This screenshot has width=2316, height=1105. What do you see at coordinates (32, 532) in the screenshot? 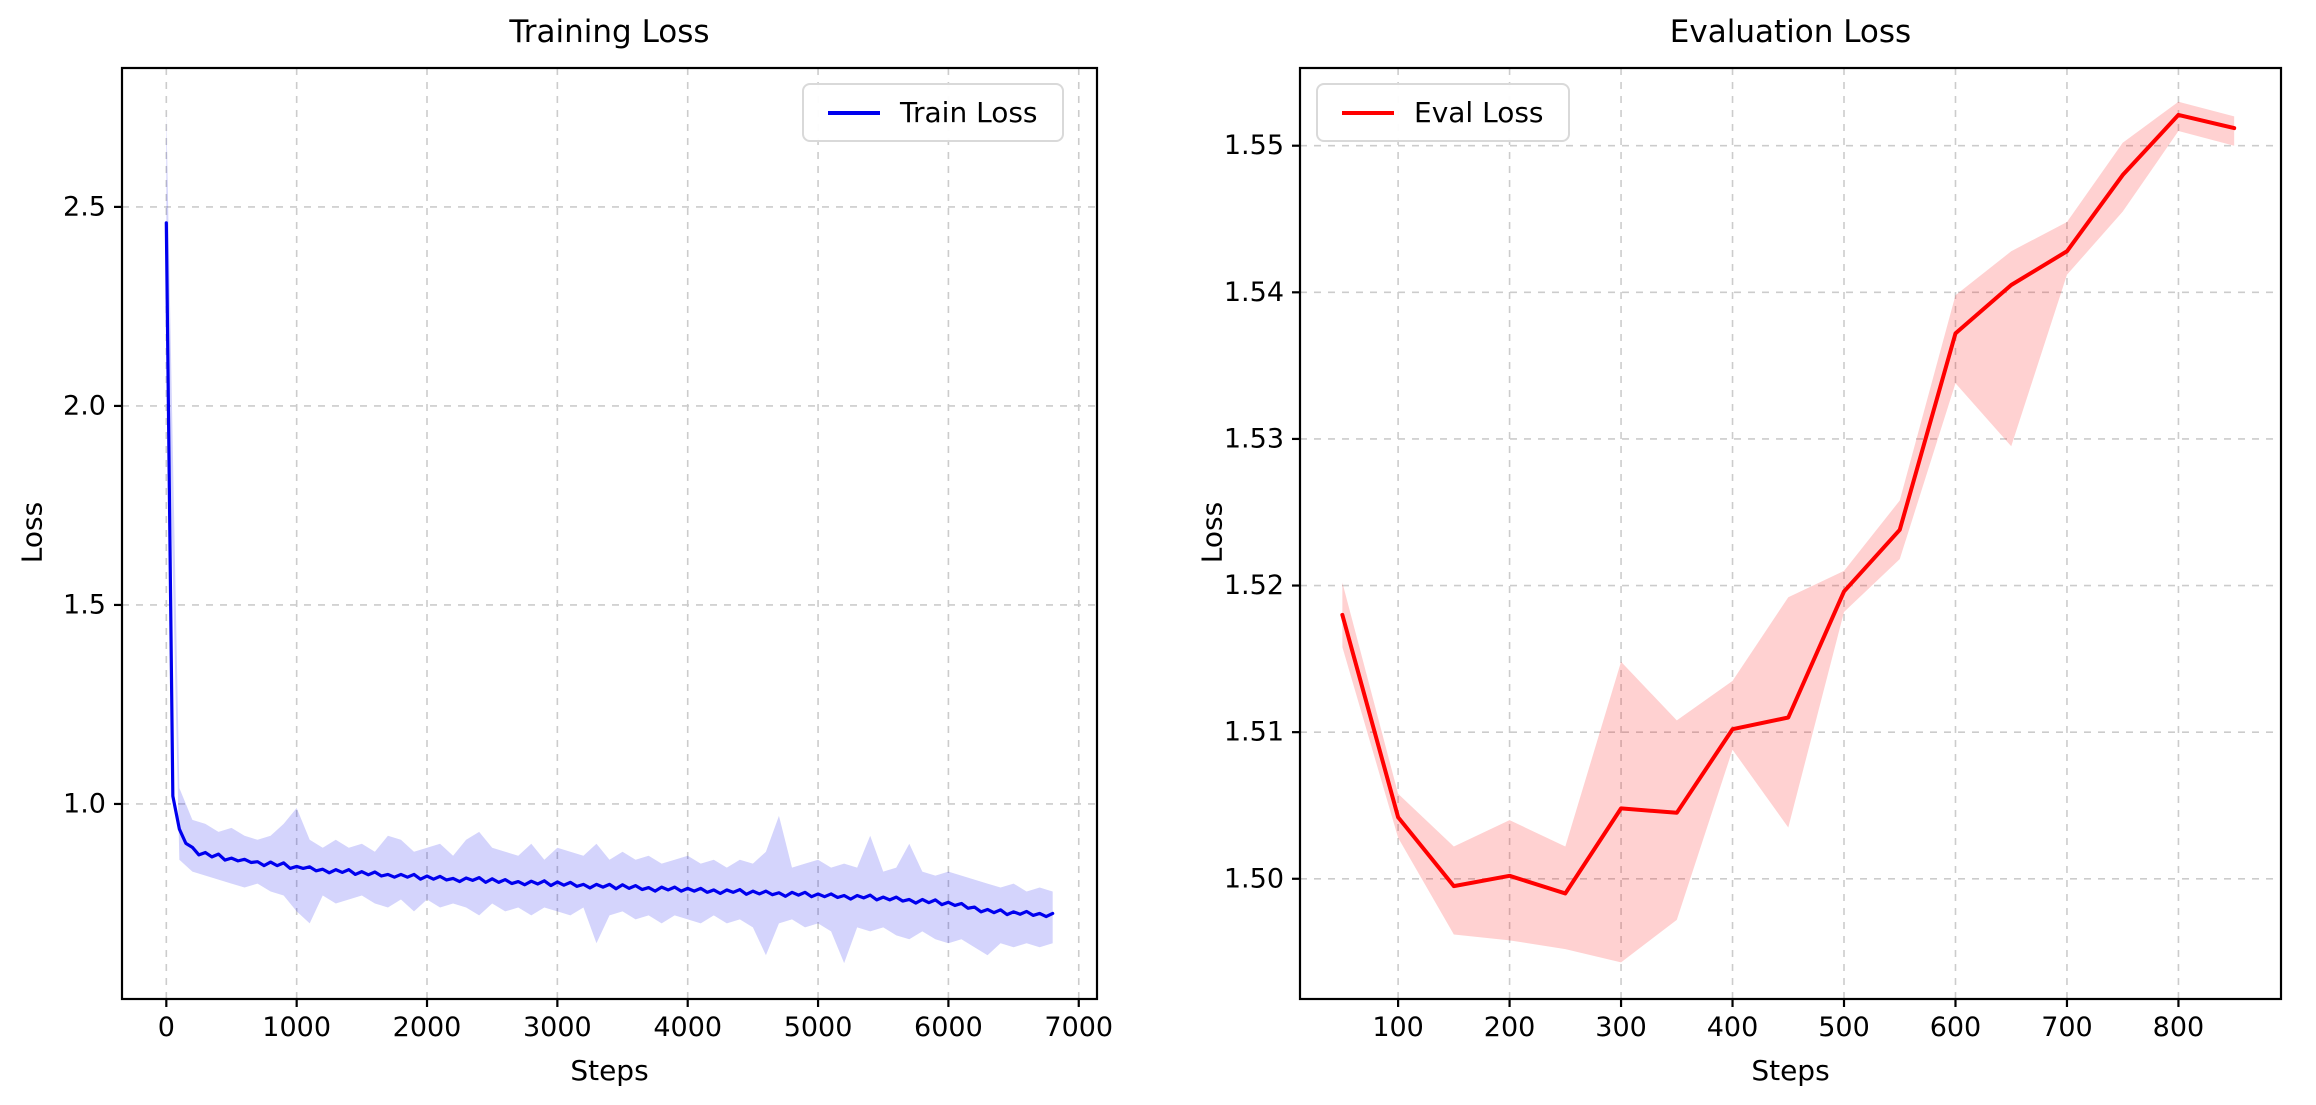
I see `training-y-axis-label: Loss` at bounding box center [32, 532].